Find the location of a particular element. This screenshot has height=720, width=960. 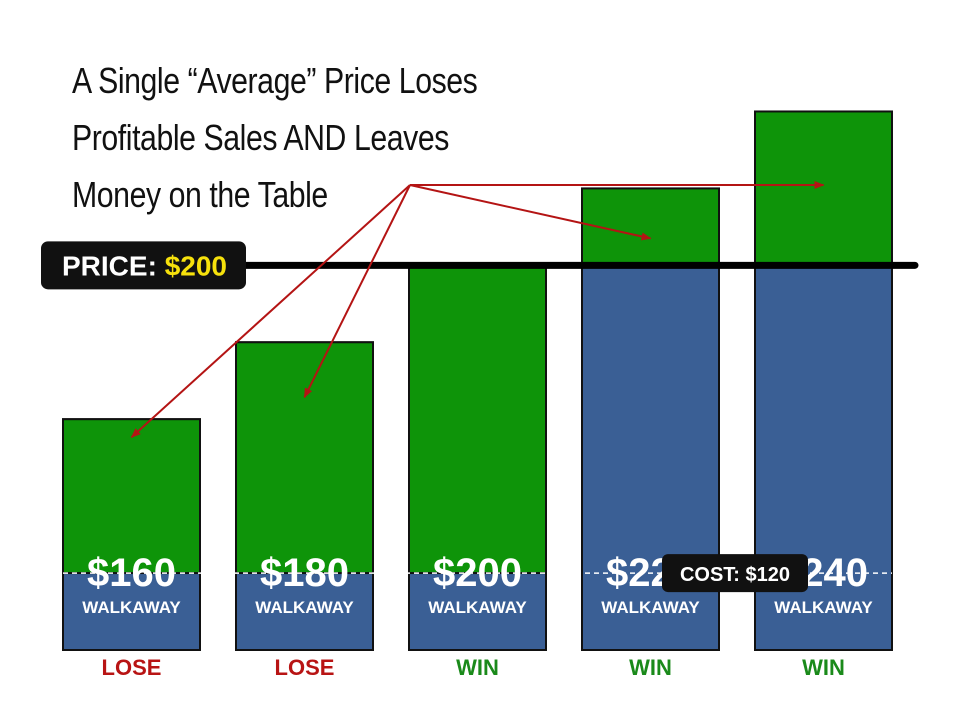

title-line-3: Money on the Table is located at coordinates (200, 194).